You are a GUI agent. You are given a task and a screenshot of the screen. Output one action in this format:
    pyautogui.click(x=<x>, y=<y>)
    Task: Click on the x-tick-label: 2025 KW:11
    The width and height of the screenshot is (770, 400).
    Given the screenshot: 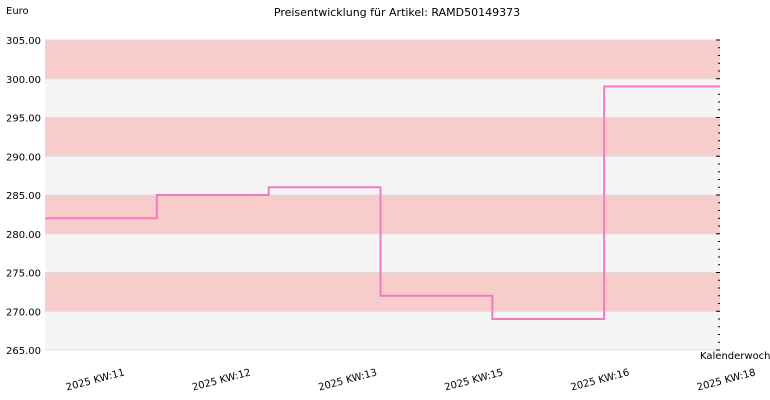 What is the action you would take?
    pyautogui.click(x=95, y=380)
    